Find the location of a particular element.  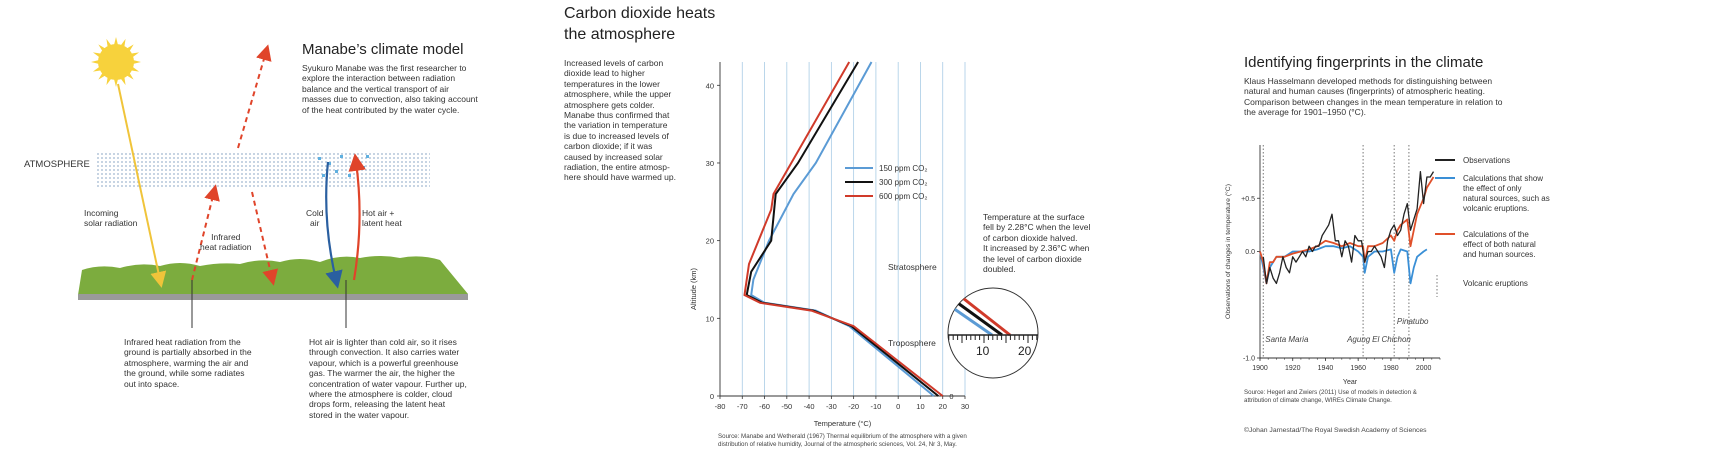

y-tick-label: 10 is located at coordinates (710, 318).